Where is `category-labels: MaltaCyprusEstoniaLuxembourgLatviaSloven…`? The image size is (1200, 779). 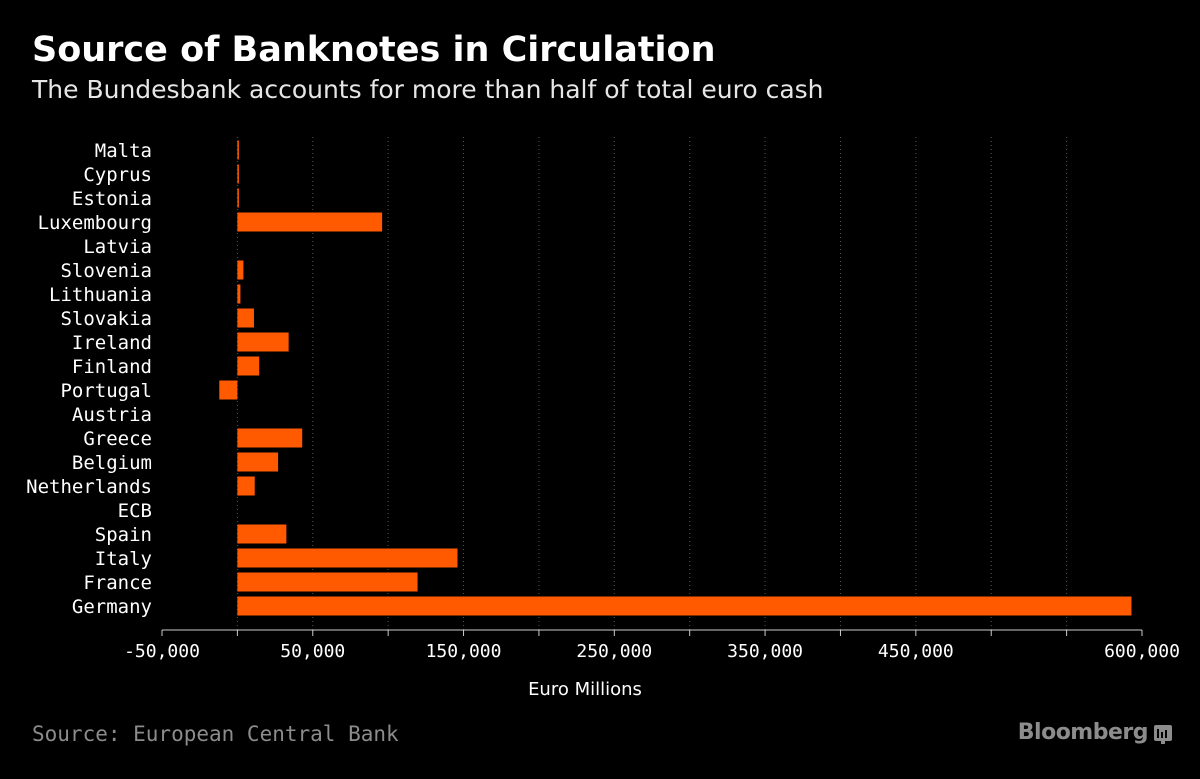 category-labels: MaltaCyprusEstoniaLuxembourgLatviaSloven… is located at coordinates (89, 379).